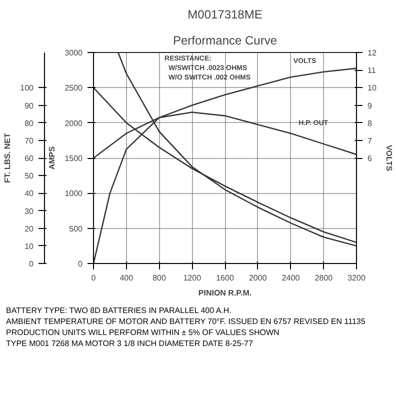 The height and width of the screenshot is (400, 396). What do you see at coordinates (27, 88) in the screenshot?
I see `y2-tick-label: 100` at bounding box center [27, 88].